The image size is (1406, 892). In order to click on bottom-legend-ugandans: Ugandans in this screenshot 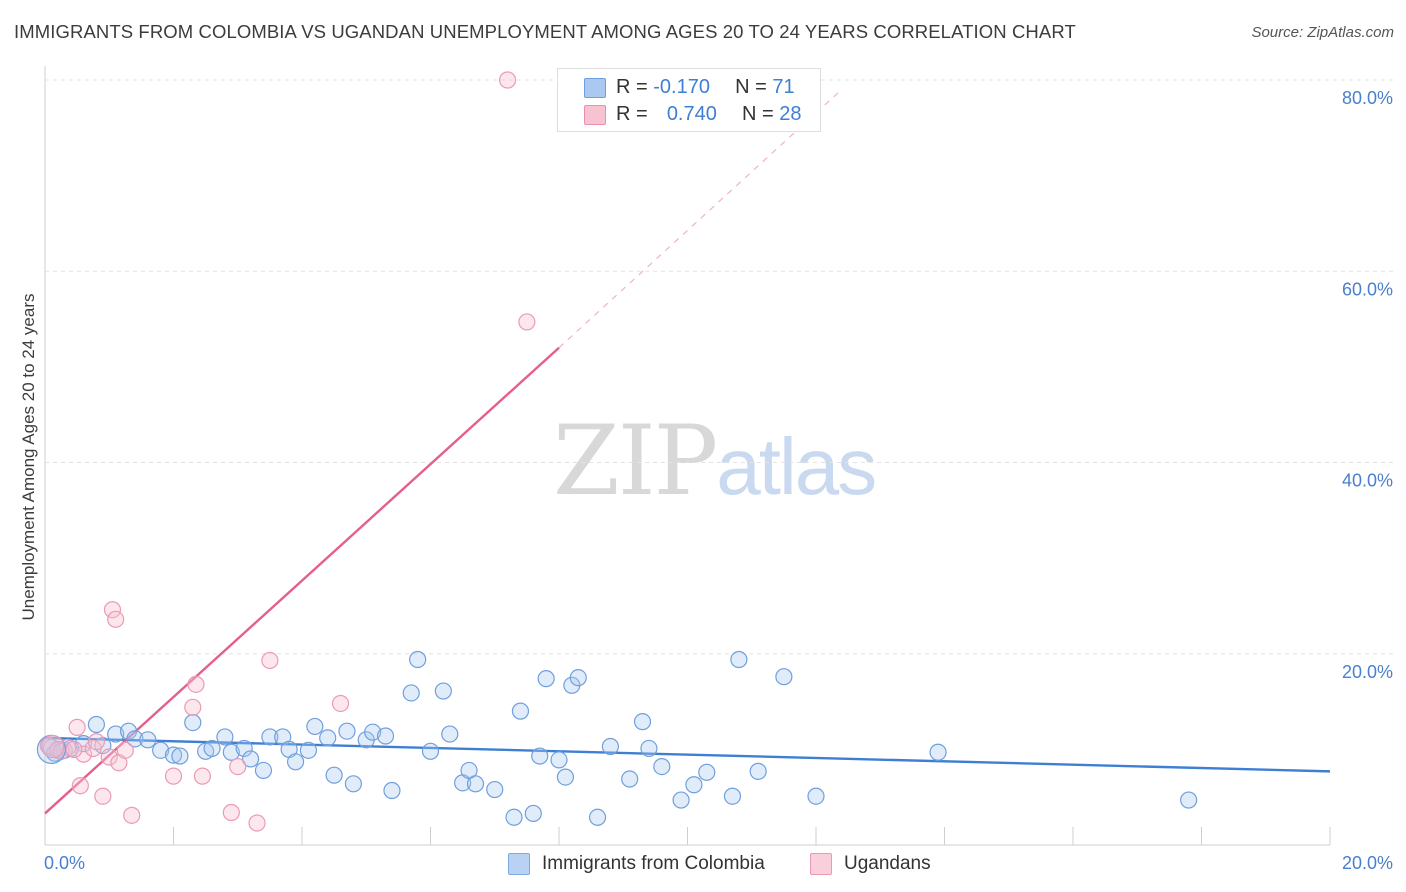, I will do `click(870, 864)`.